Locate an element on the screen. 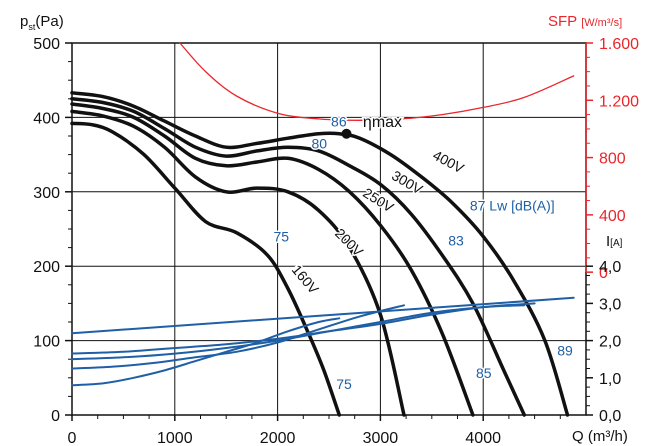  left-tick-label: 300 is located at coordinates (46, 193).